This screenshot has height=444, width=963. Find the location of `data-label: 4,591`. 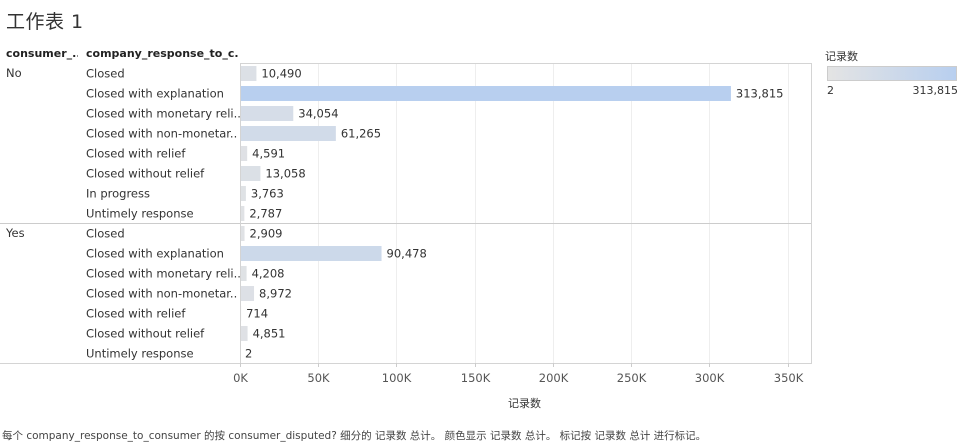

data-label: 4,591 is located at coordinates (268, 154).